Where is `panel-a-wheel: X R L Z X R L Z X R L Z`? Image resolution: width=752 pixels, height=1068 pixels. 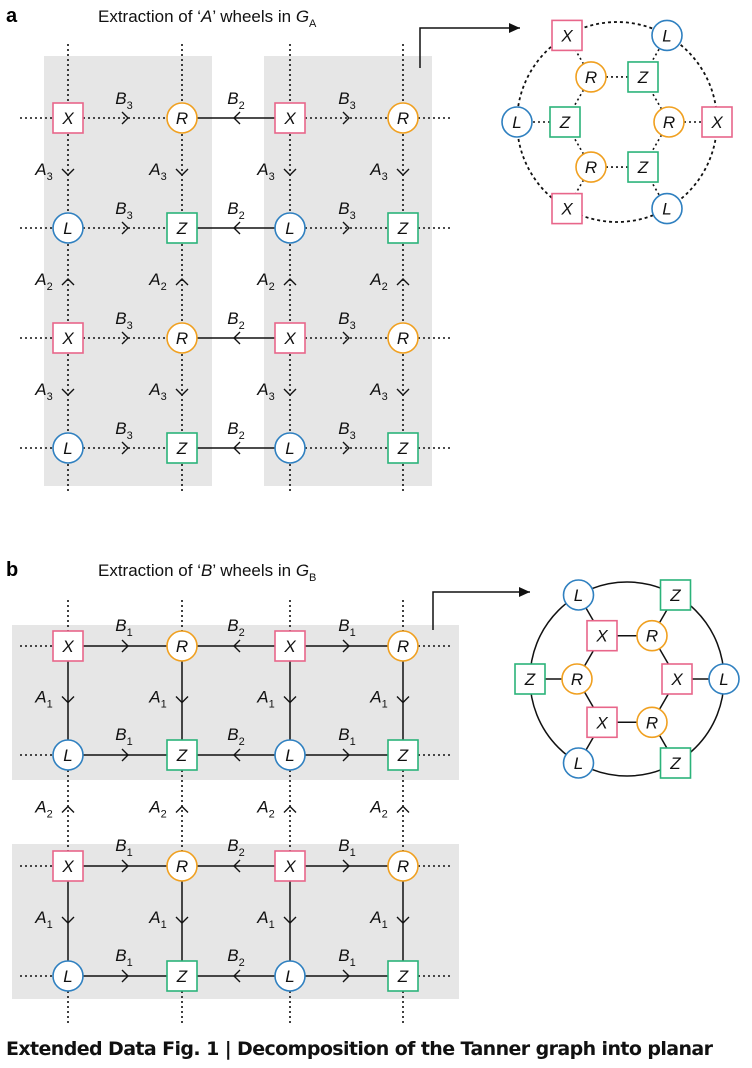 panel-a-wheel: X R L Z X R L Z X R L Z is located at coordinates (617, 122).